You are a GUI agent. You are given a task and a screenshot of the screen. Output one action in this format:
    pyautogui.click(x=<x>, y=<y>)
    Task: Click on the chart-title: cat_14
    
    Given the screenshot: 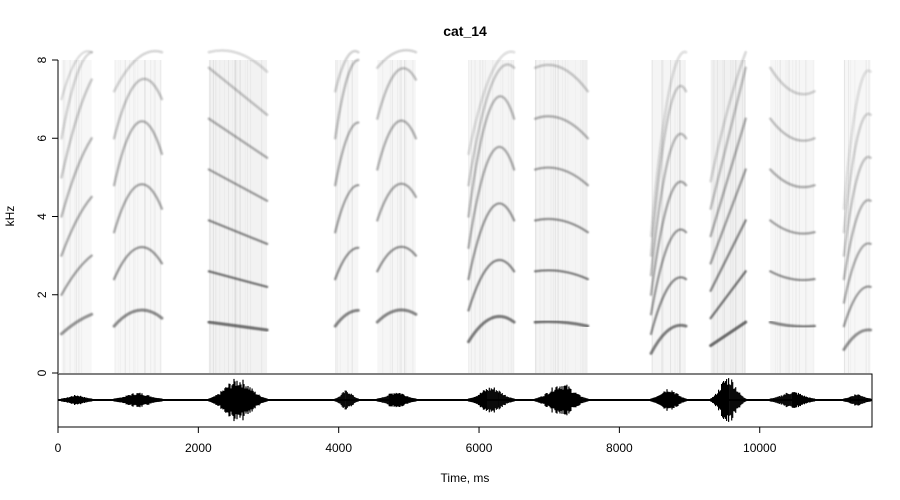 What is the action you would take?
    pyautogui.click(x=465, y=31)
    